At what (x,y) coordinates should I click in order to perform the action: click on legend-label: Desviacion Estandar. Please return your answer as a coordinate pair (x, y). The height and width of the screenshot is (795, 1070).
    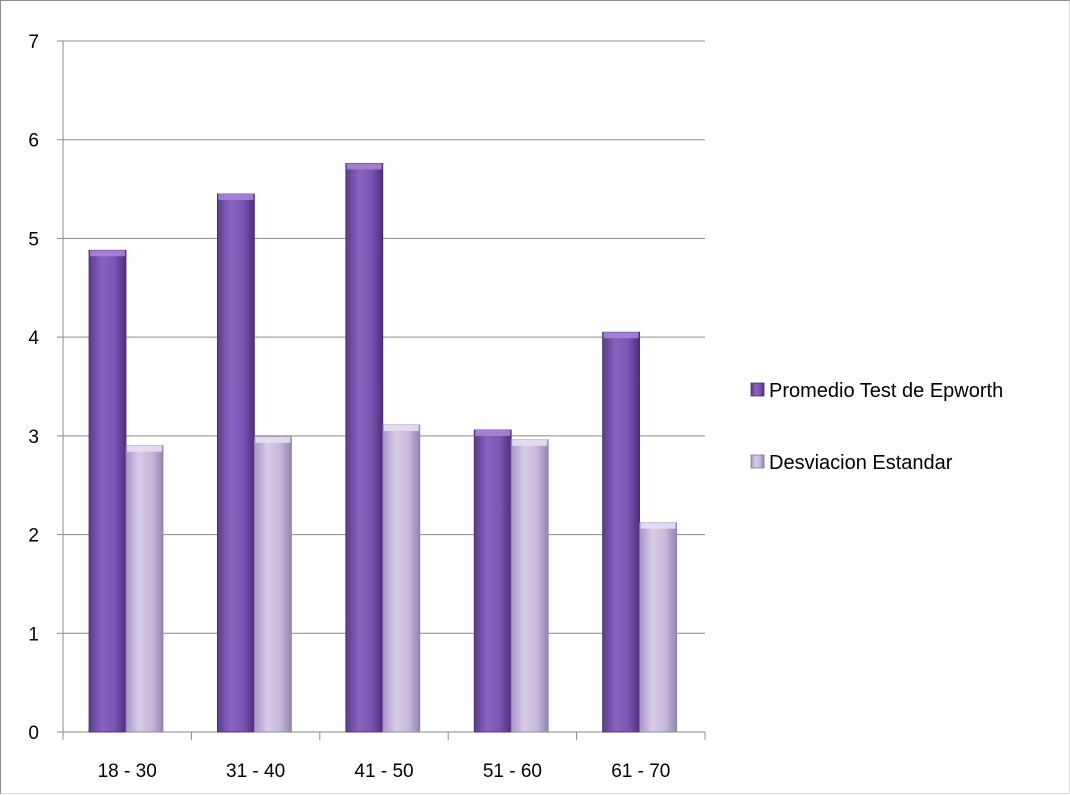
    Looking at the image, I should click on (861, 463).